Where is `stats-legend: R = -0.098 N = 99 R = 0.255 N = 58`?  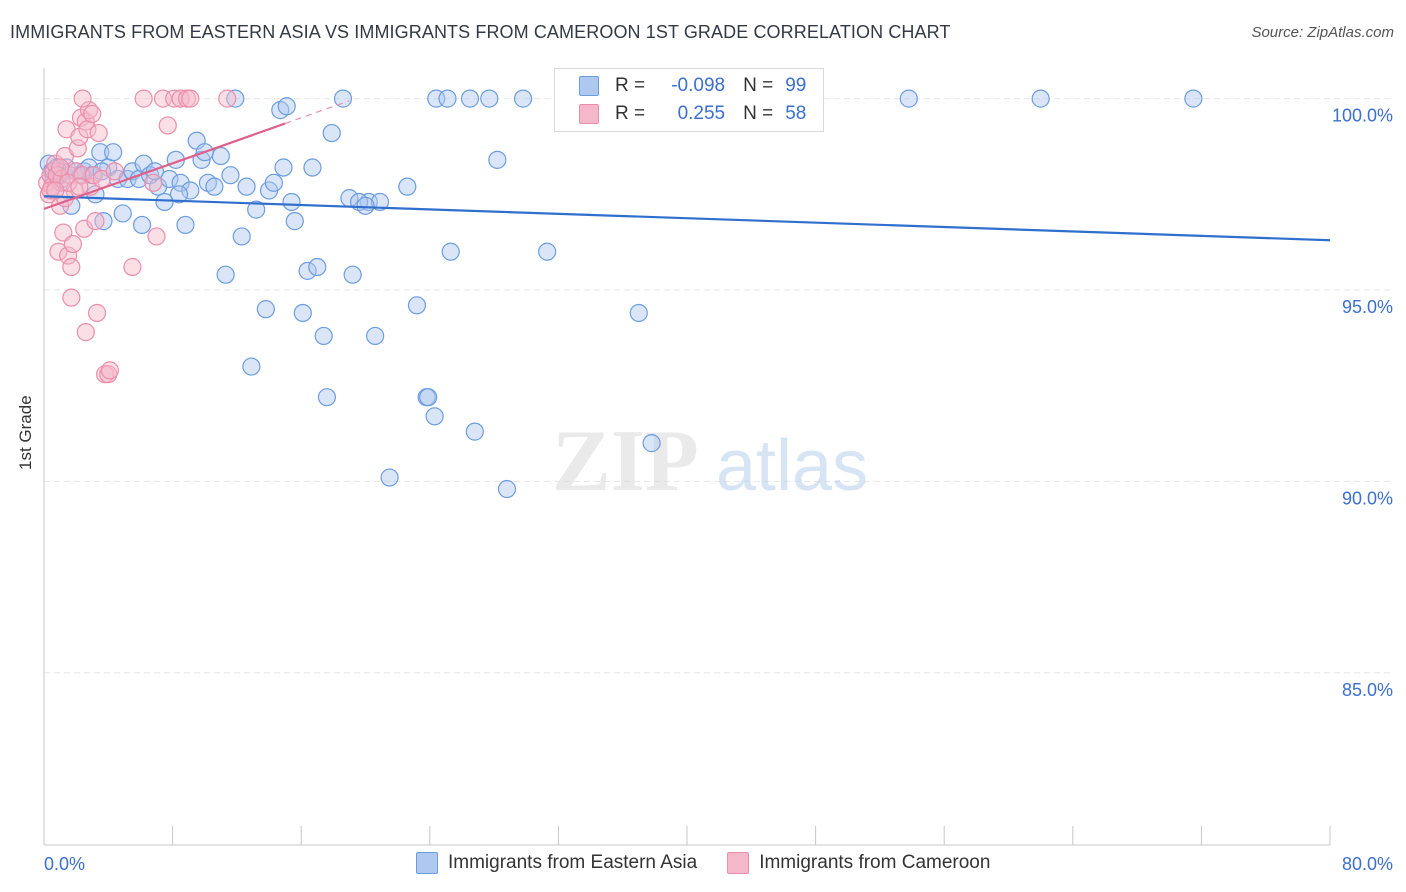
stats-legend: R = -0.098 N = 99 R = 0.255 N = 58 is located at coordinates (689, 100).